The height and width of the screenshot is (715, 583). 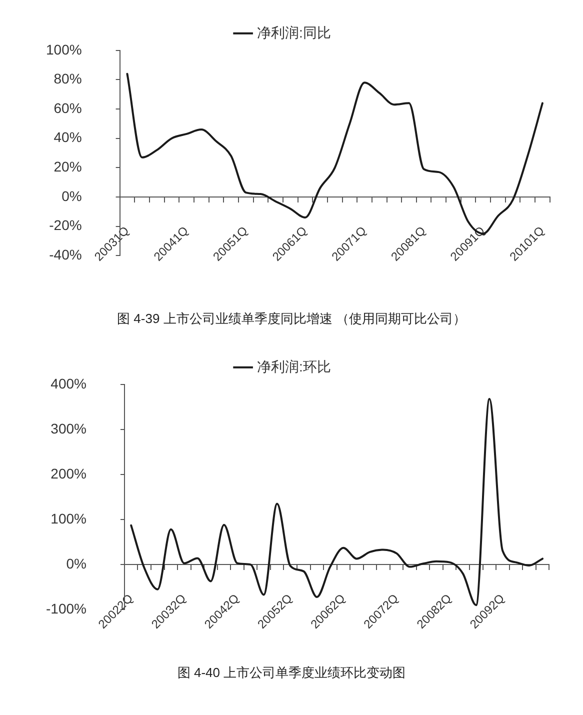 I want to click on y-tick-label: 400%, so click(x=68, y=383).